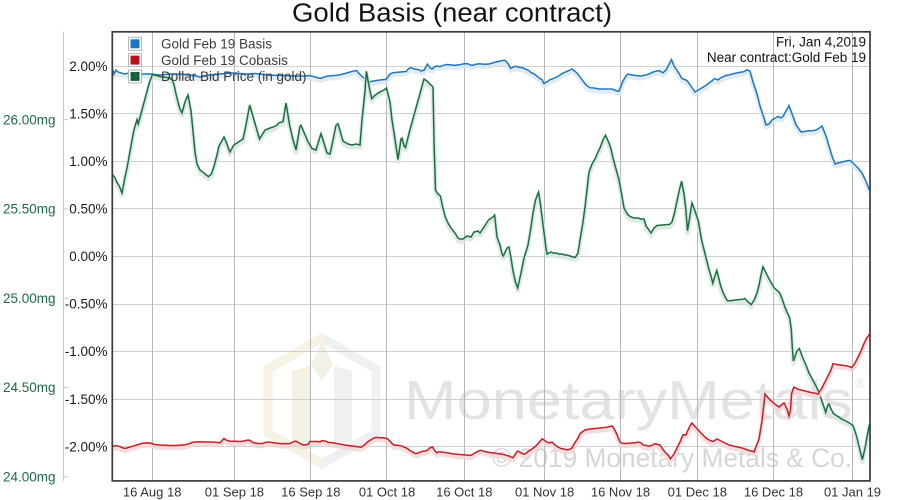 This screenshot has width=900, height=500. I want to click on svg-text: Near contract:Gold Feb 19, so click(786, 57).